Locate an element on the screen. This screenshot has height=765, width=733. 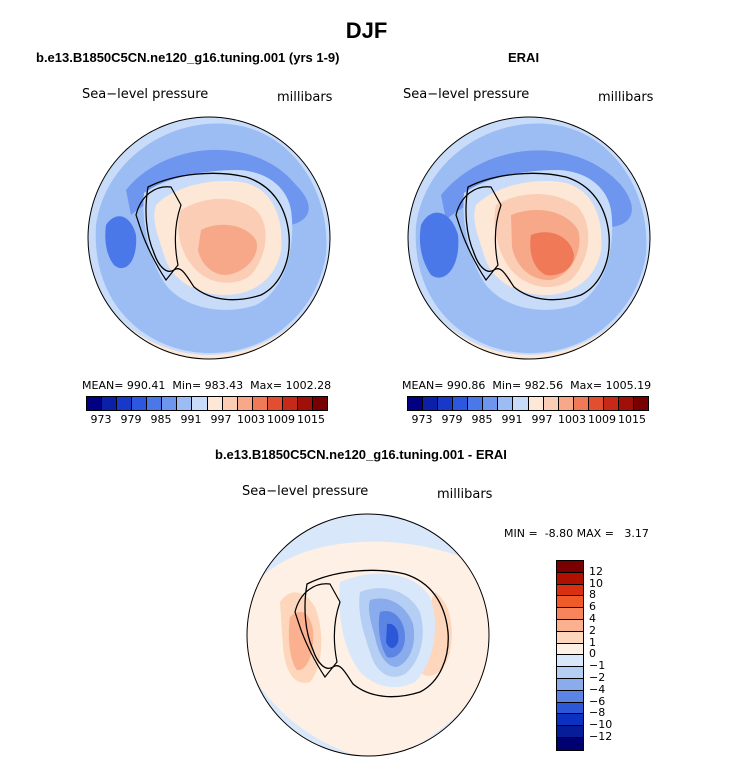
obs-mean-label: MEAN= is located at coordinates (423, 385).